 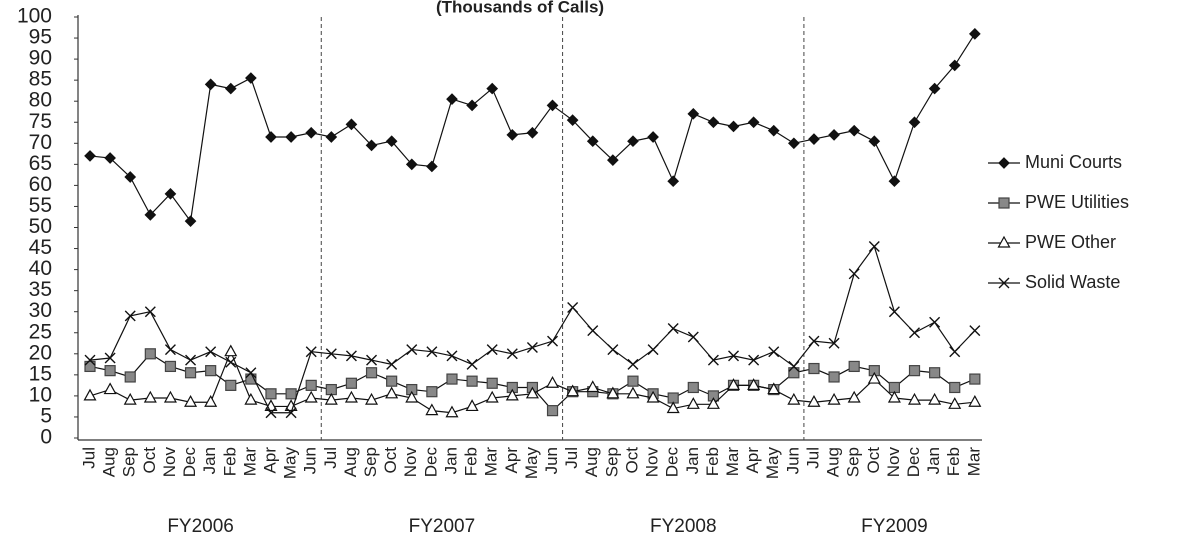 What do you see at coordinates (310, 460) in the screenshot?
I see `x-tick-label: Jun` at bounding box center [310, 460].